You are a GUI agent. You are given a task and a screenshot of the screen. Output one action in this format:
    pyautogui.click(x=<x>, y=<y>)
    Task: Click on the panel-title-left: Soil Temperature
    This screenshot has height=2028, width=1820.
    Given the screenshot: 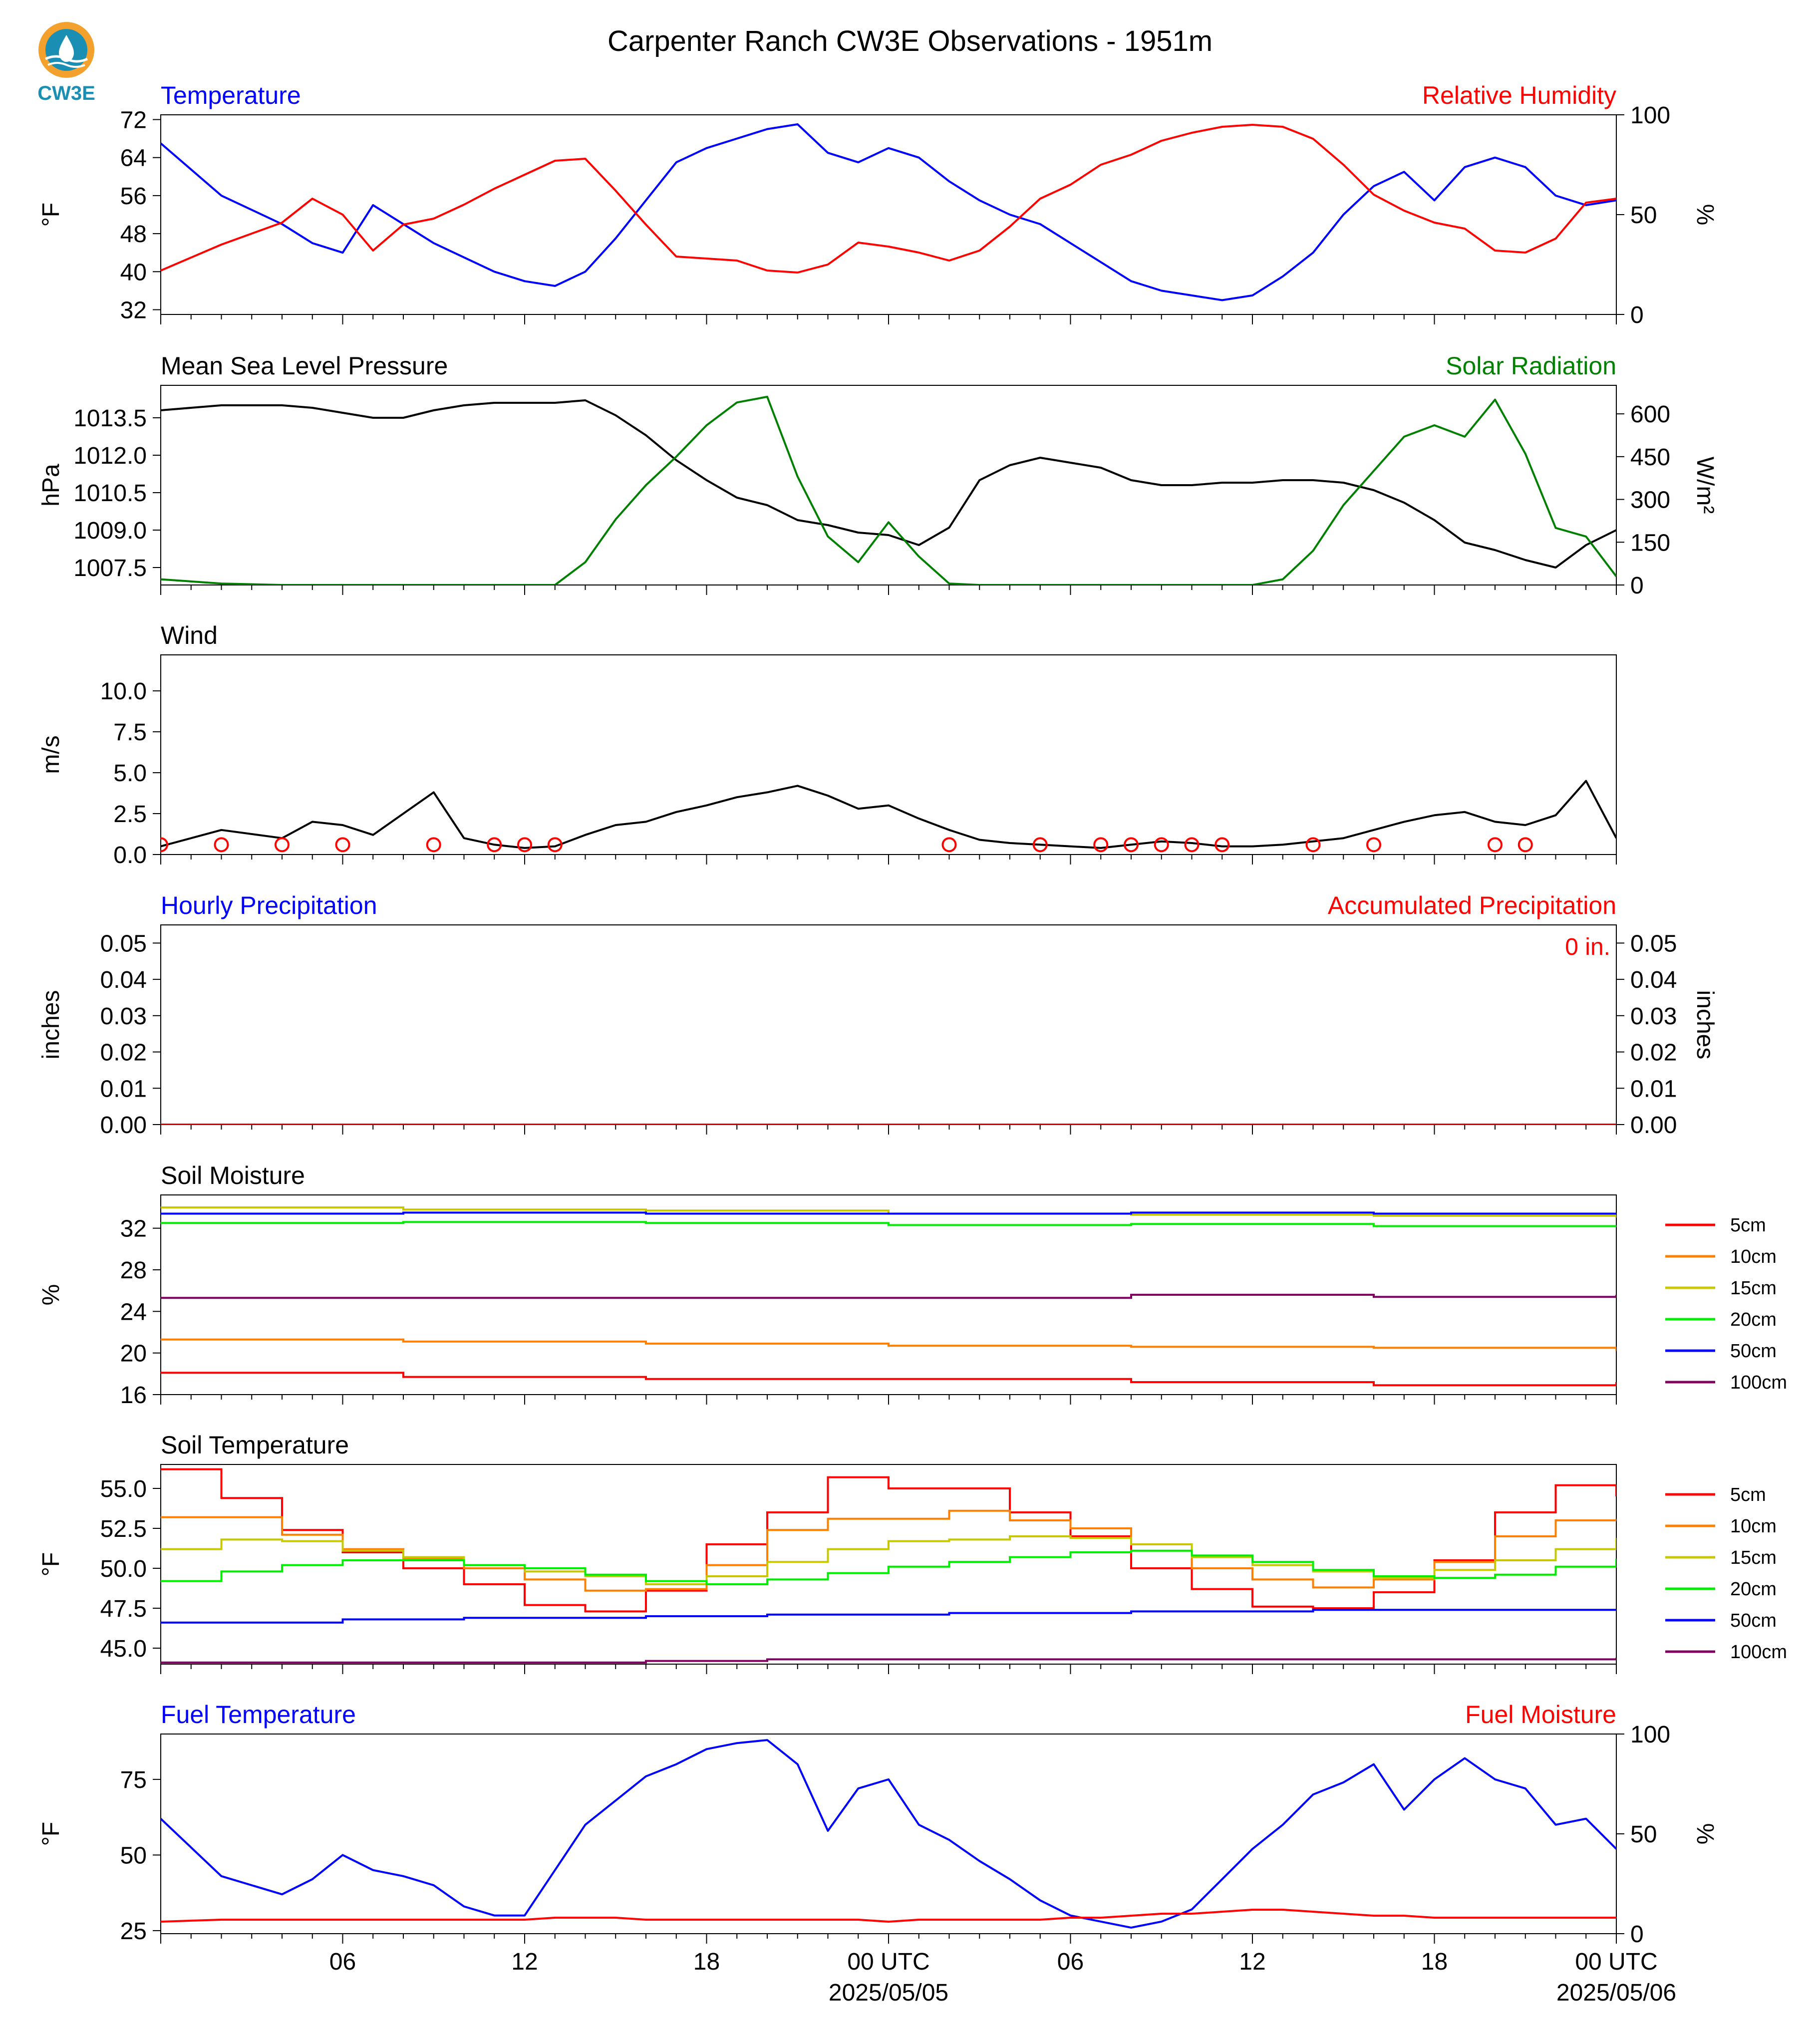 What is the action you would take?
    pyautogui.click(x=255, y=1445)
    